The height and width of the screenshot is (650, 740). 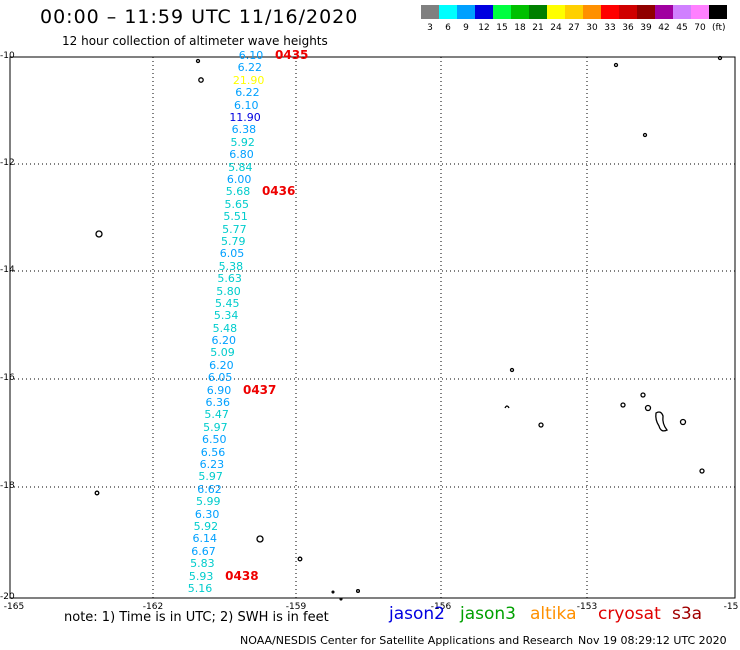 I want to click on legend-bin-label: 70, so click(x=700, y=28).